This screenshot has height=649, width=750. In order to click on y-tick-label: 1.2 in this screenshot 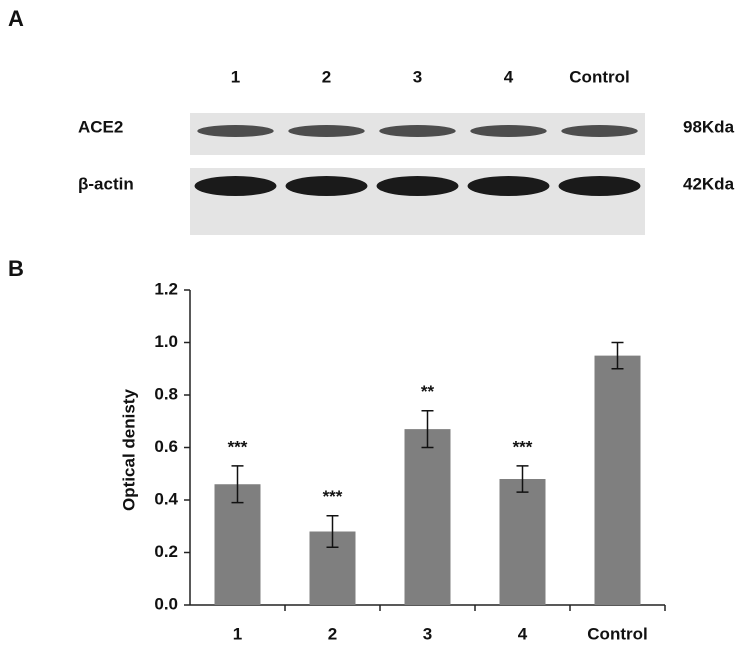, I will do `click(166, 288)`.